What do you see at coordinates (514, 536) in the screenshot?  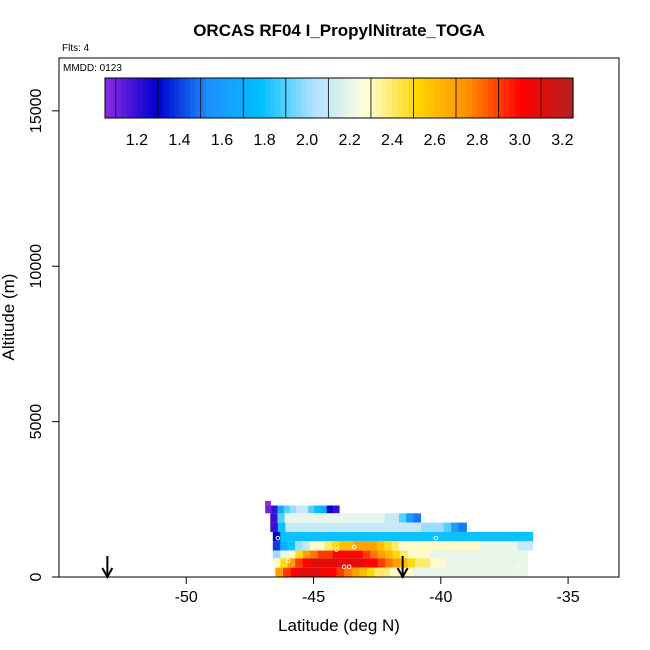 I see `heatmap-cell-r4-c32` at bounding box center [514, 536].